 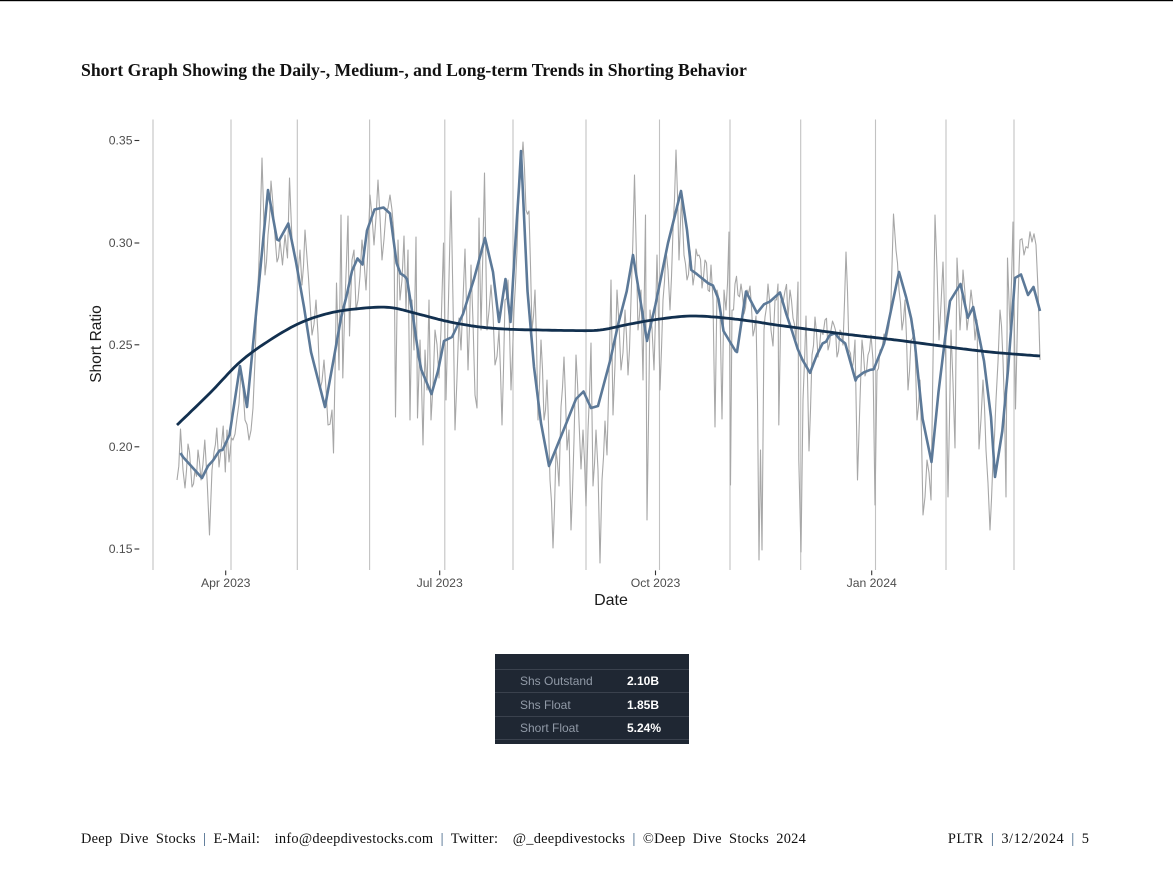 I want to click on svg-text: Jul 2023, so click(x=440, y=583).